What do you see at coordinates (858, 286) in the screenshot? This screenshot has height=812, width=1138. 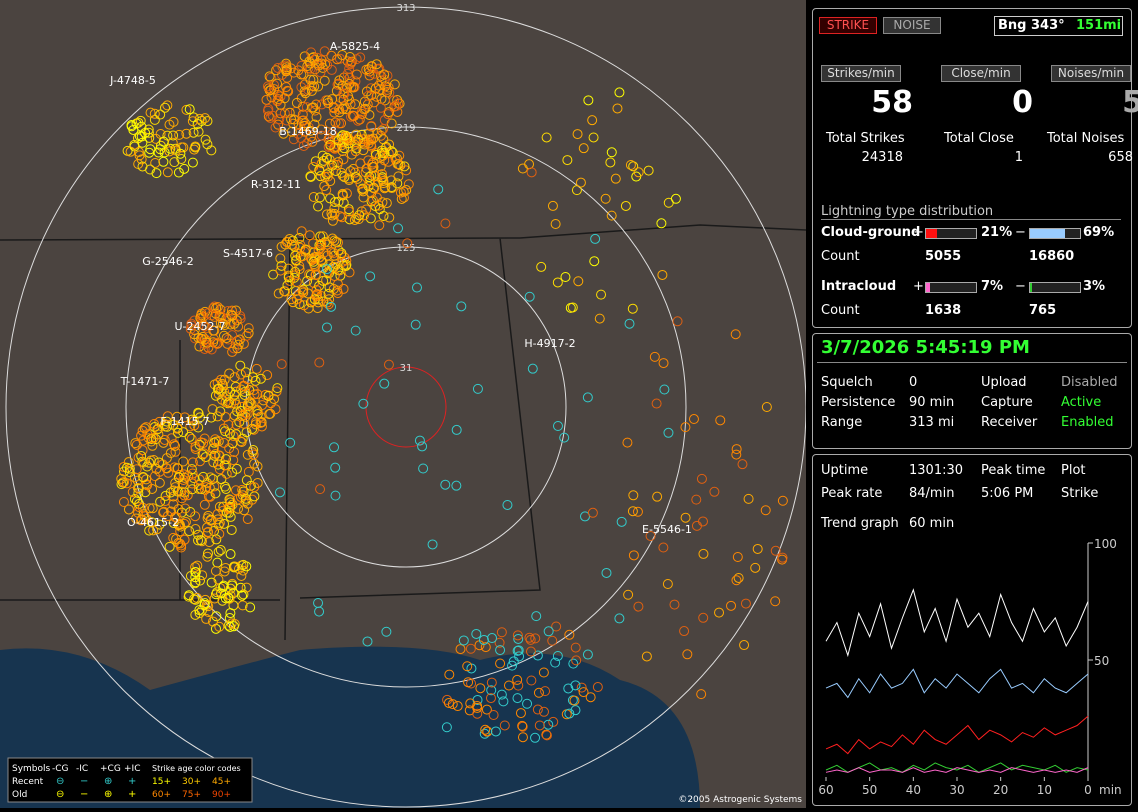 I see `type-label: Intracloud` at bounding box center [858, 286].